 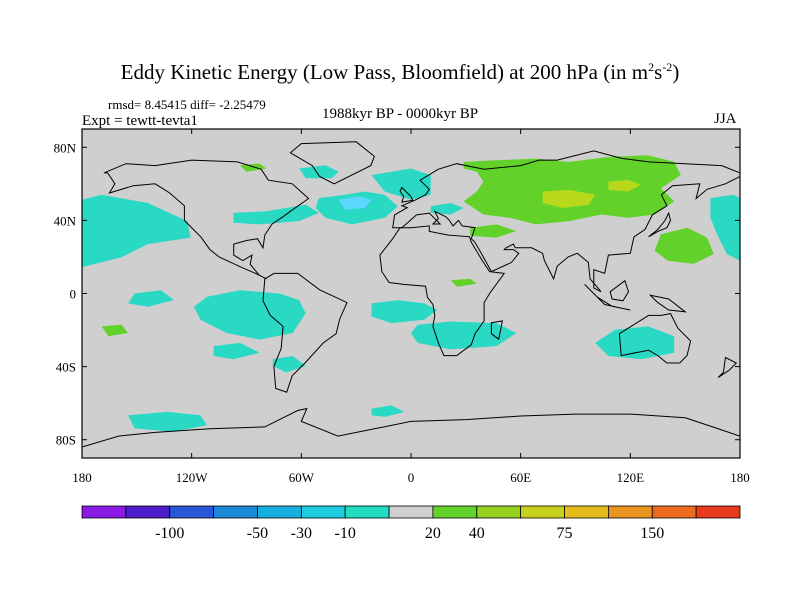 I want to click on coast-africa, so click(x=442, y=291).